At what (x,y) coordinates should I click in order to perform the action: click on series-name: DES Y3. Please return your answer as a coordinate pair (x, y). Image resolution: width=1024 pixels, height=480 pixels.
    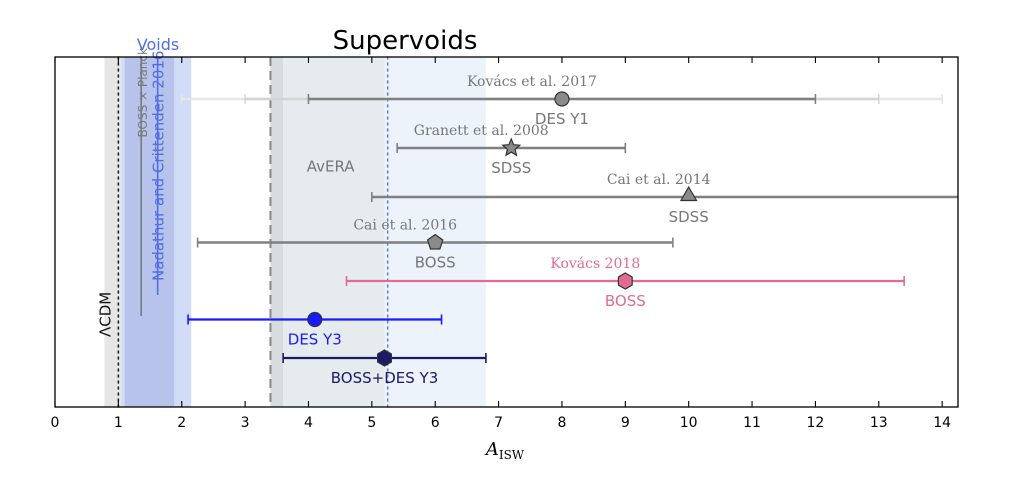
    Looking at the image, I should click on (315, 340).